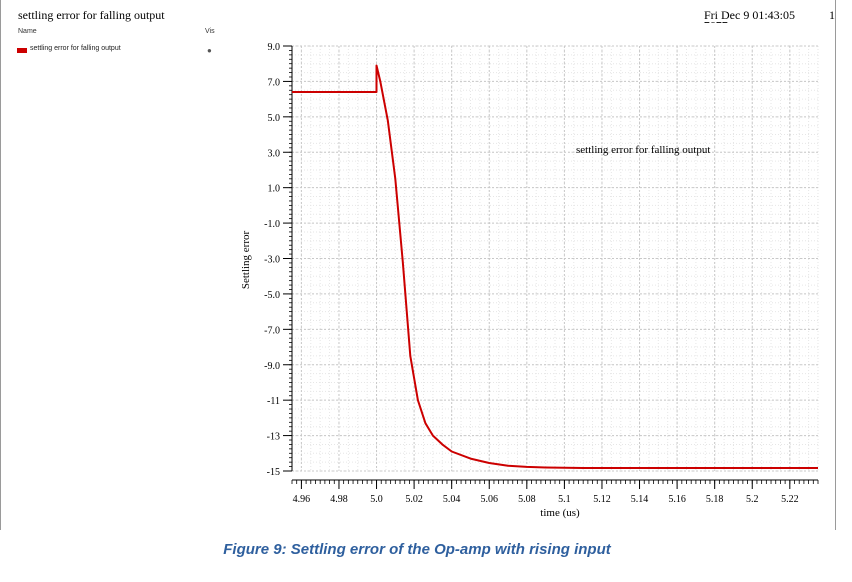  I want to click on timestamp-overflow: 2022, so click(716, 24).